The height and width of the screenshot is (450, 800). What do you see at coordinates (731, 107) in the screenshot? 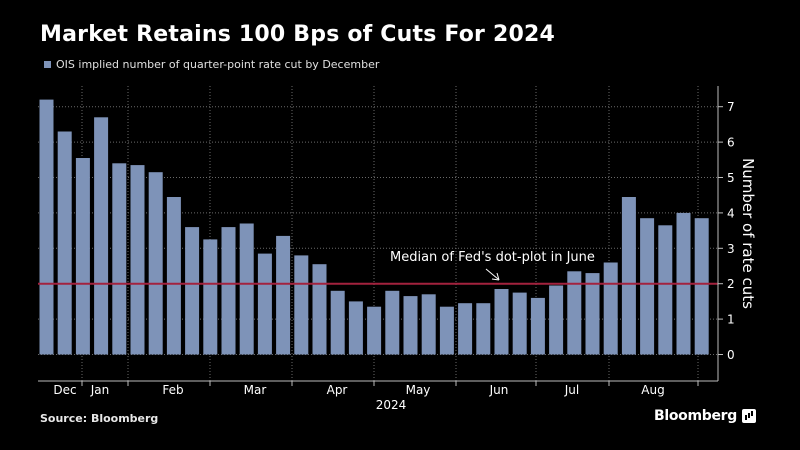
I see `y-tick-label: 7` at bounding box center [731, 107].